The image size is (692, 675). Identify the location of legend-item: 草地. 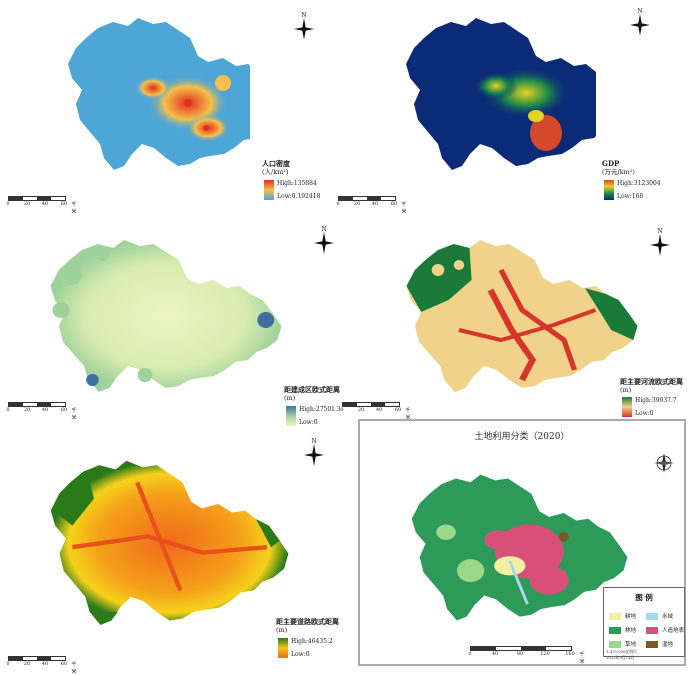
(622, 644).